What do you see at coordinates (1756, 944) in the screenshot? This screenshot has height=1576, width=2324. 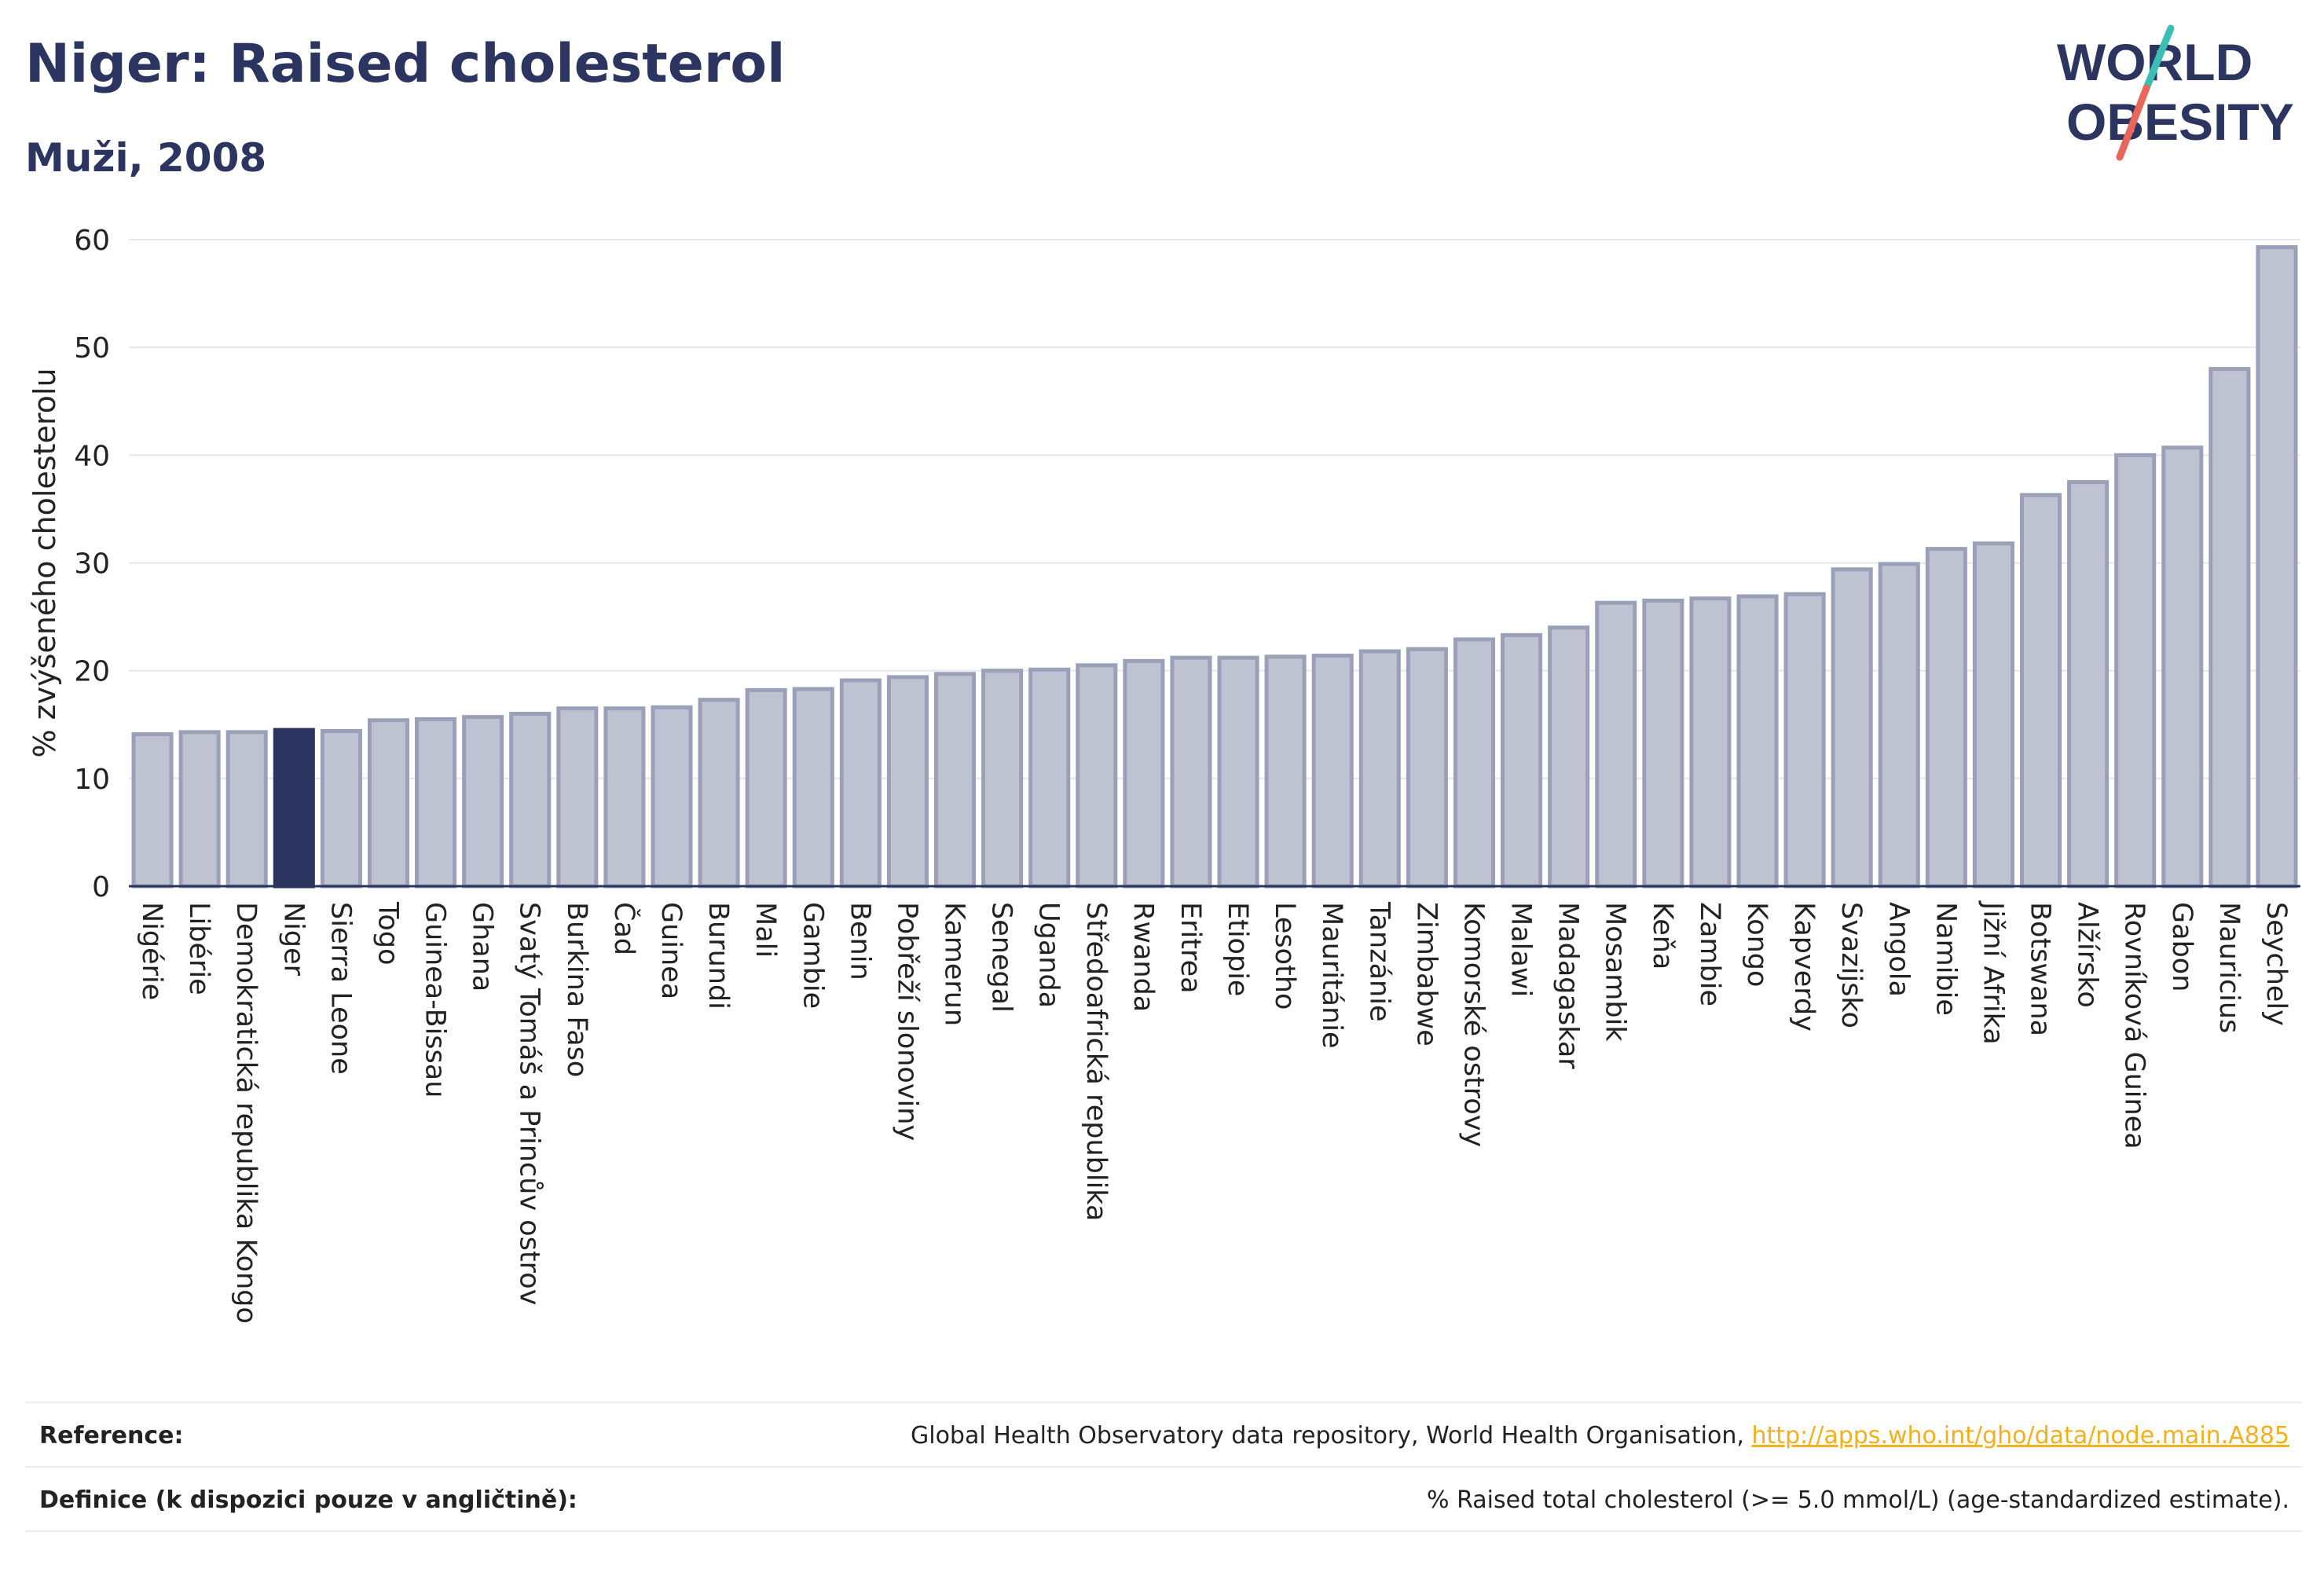 I see `x-tick-label: Kongo` at bounding box center [1756, 944].